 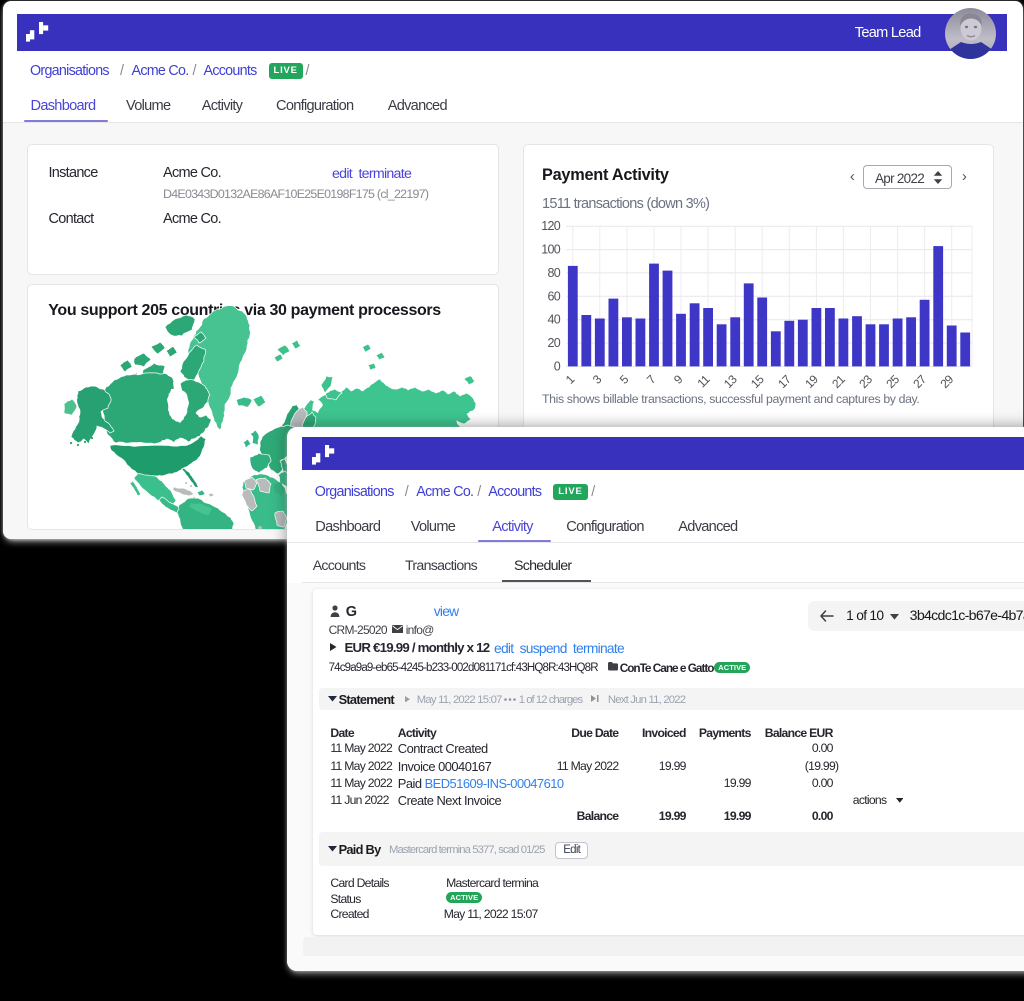 What do you see at coordinates (811, 381) in the screenshot?
I see `svg-text: 19` at bounding box center [811, 381].